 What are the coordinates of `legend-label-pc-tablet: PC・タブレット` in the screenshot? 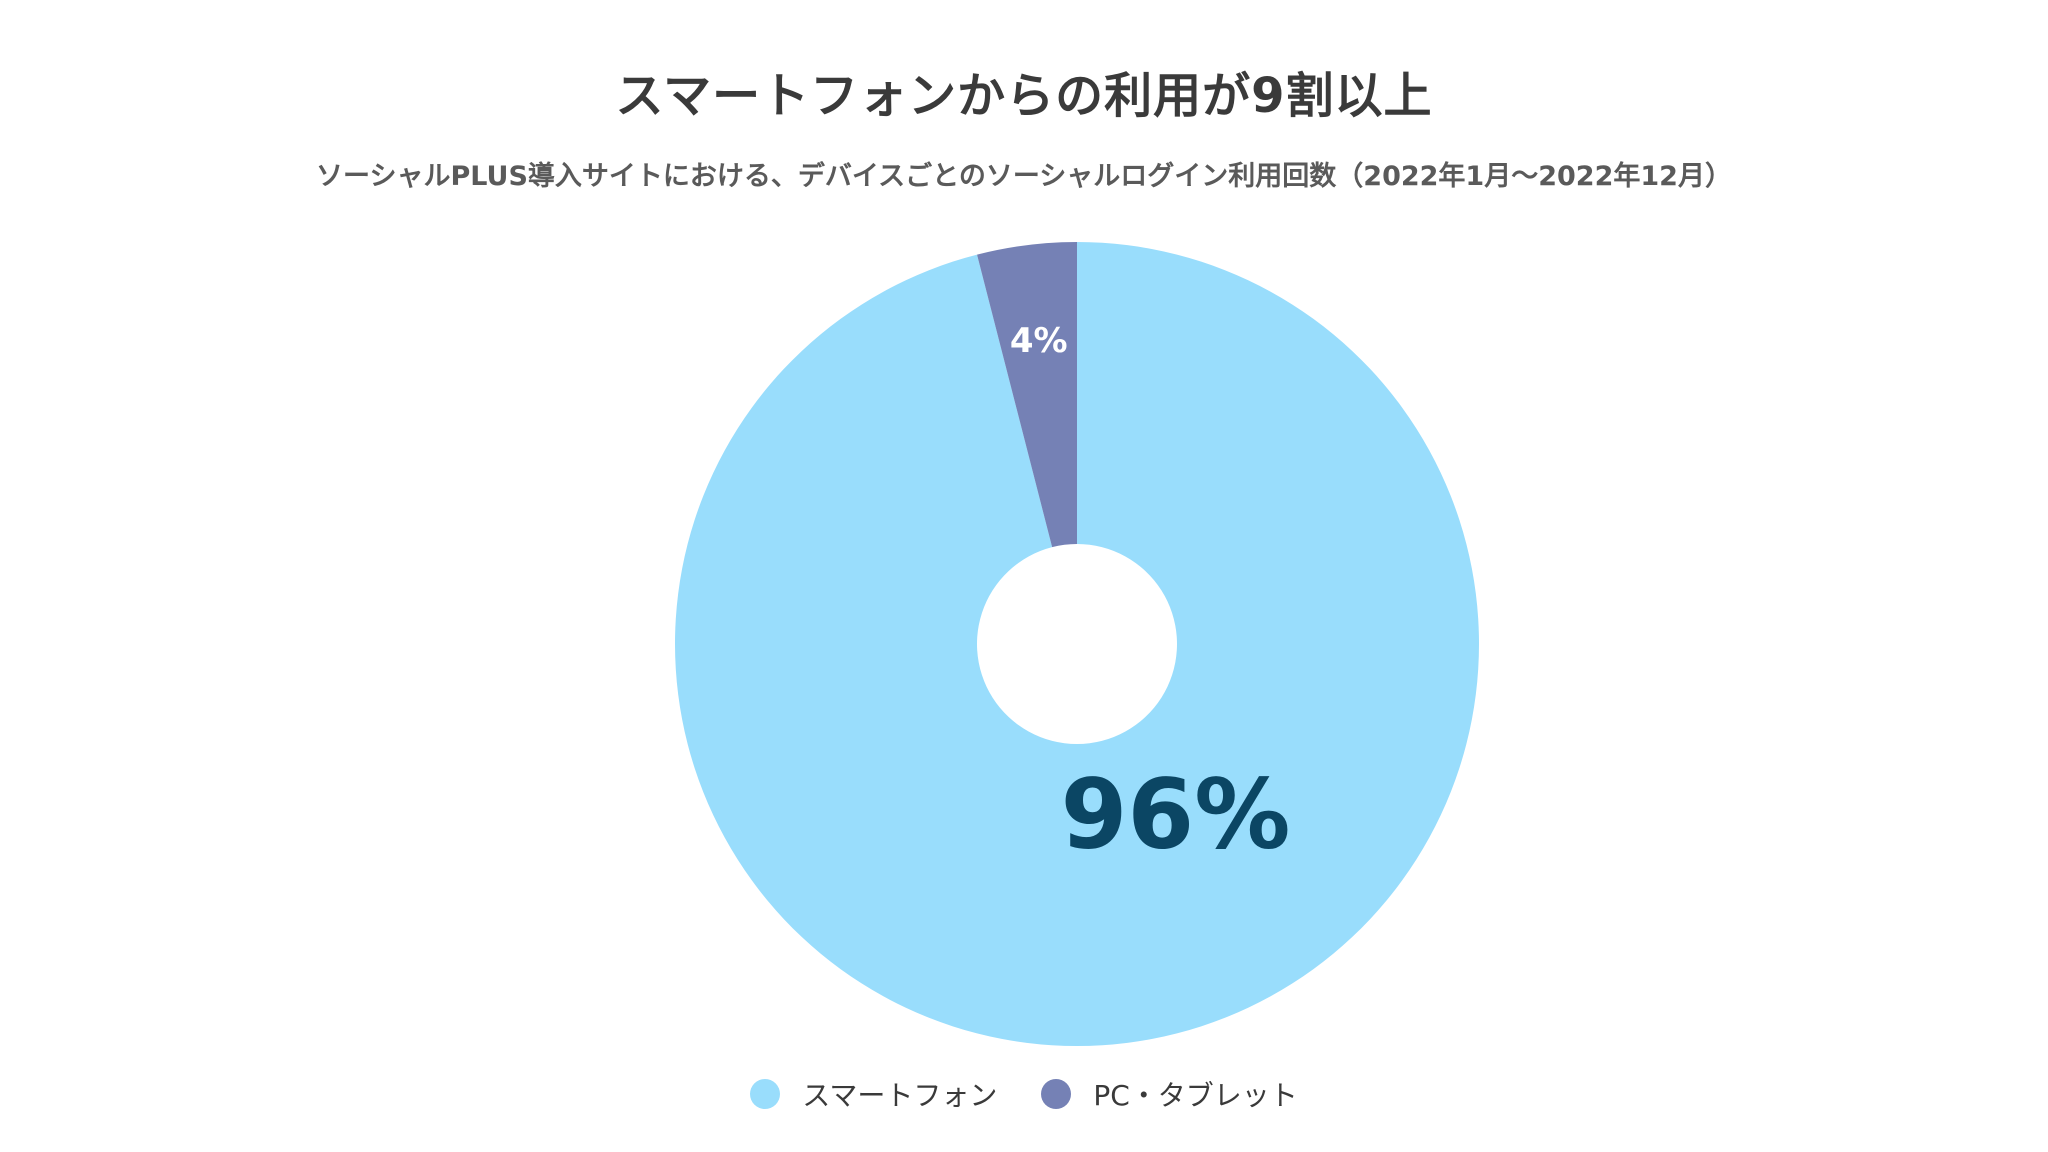 It's located at (1195, 1095).